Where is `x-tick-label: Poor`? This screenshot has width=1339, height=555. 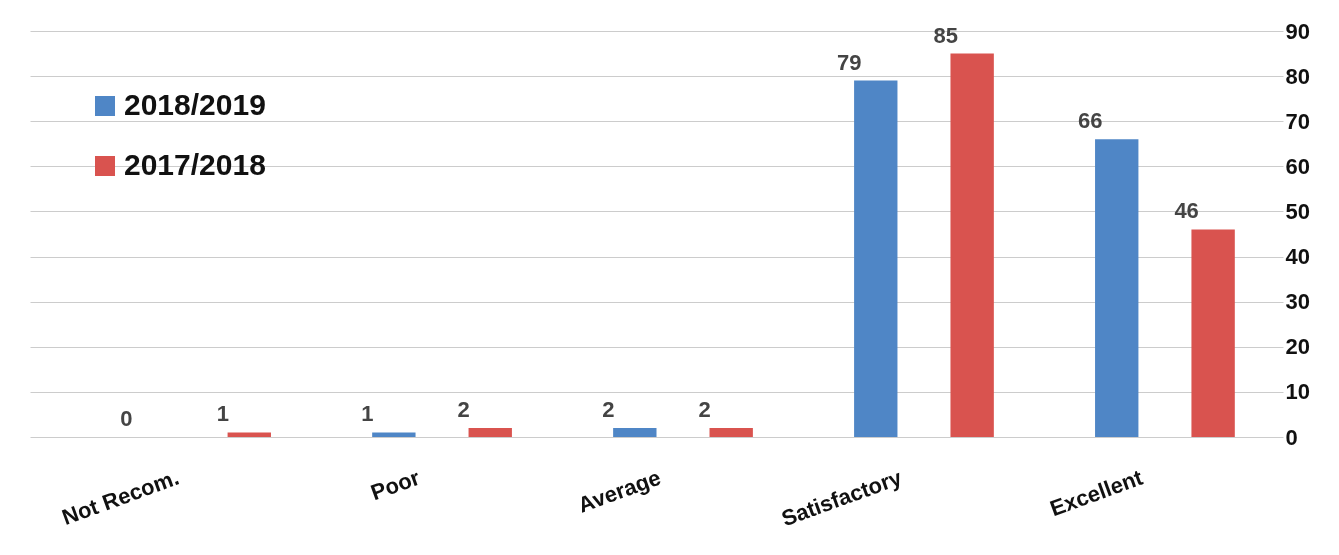
x-tick-label: Poor is located at coordinates (395, 485).